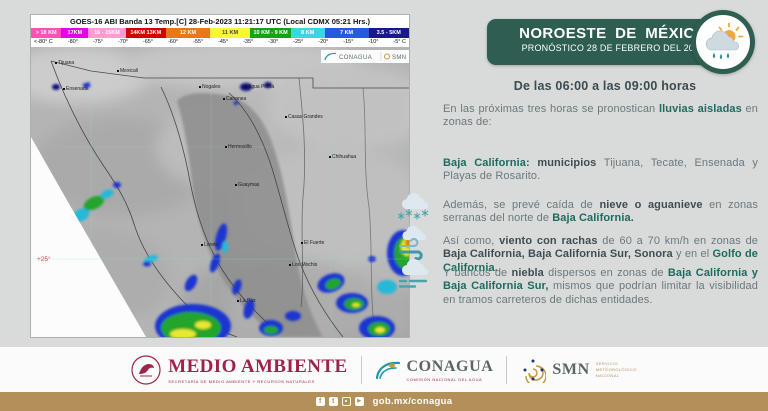 The width and height of the screenshot is (768, 411). Describe the element at coordinates (692, 254) in the screenshot. I see `forecast-text-span: y en el` at that location.